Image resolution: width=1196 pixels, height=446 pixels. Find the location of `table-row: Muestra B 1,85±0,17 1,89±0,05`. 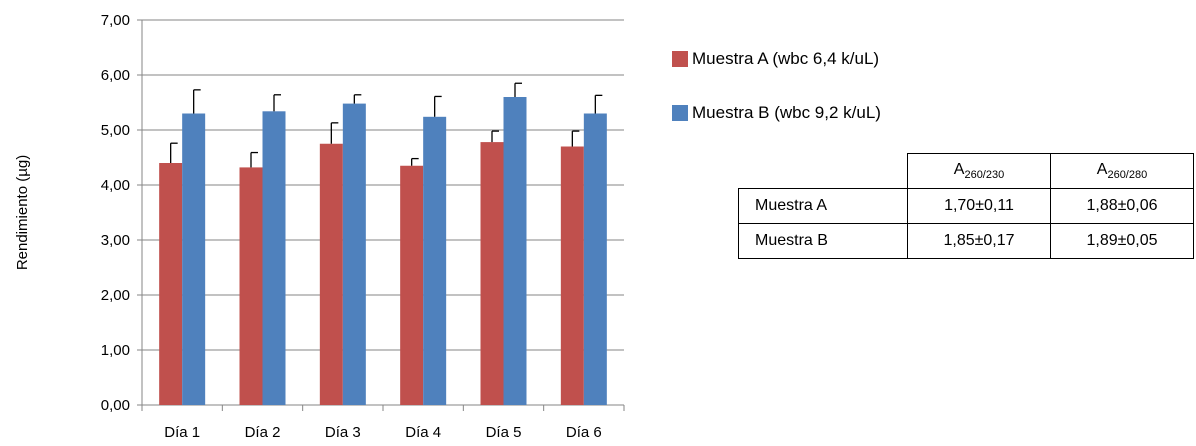

table-row: Muestra B 1,85±0,17 1,89±0,05 is located at coordinates (966, 241).